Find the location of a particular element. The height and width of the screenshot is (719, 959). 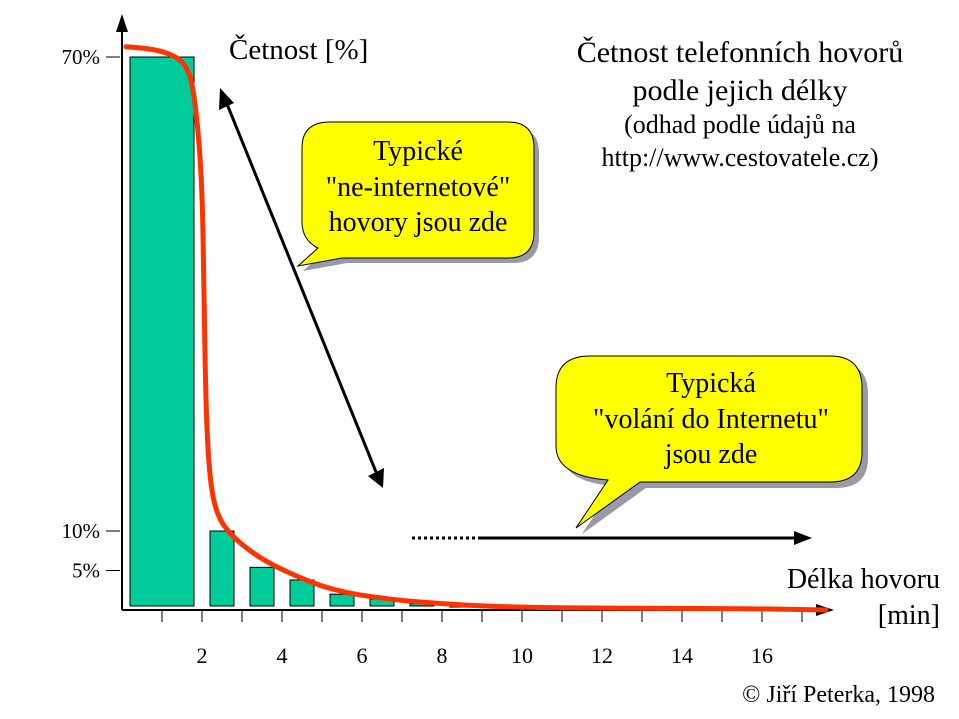

callout-1-balloon is located at coordinates (415, 194).